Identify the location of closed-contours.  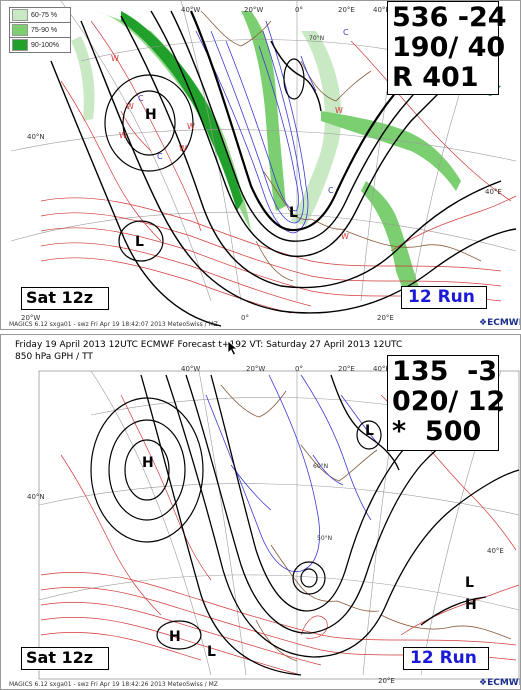
(204, 160).